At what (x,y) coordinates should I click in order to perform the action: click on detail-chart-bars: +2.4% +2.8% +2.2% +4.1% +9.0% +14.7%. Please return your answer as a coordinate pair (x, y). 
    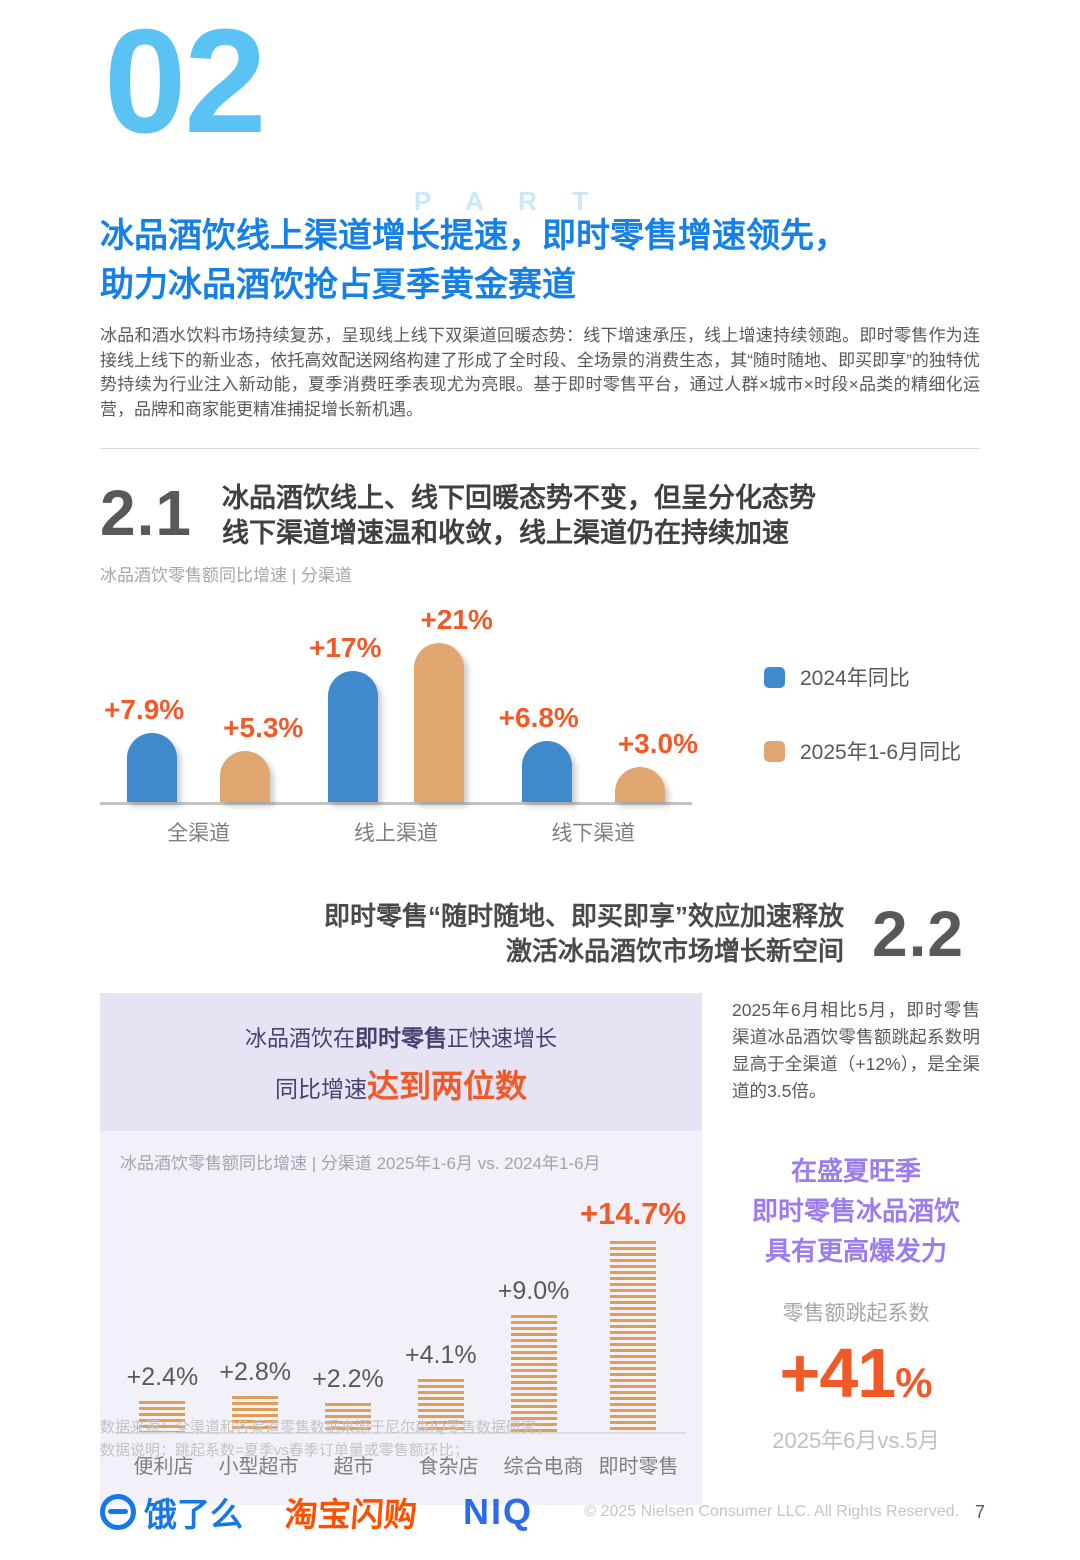
    Looking at the image, I should click on (401, 1307).